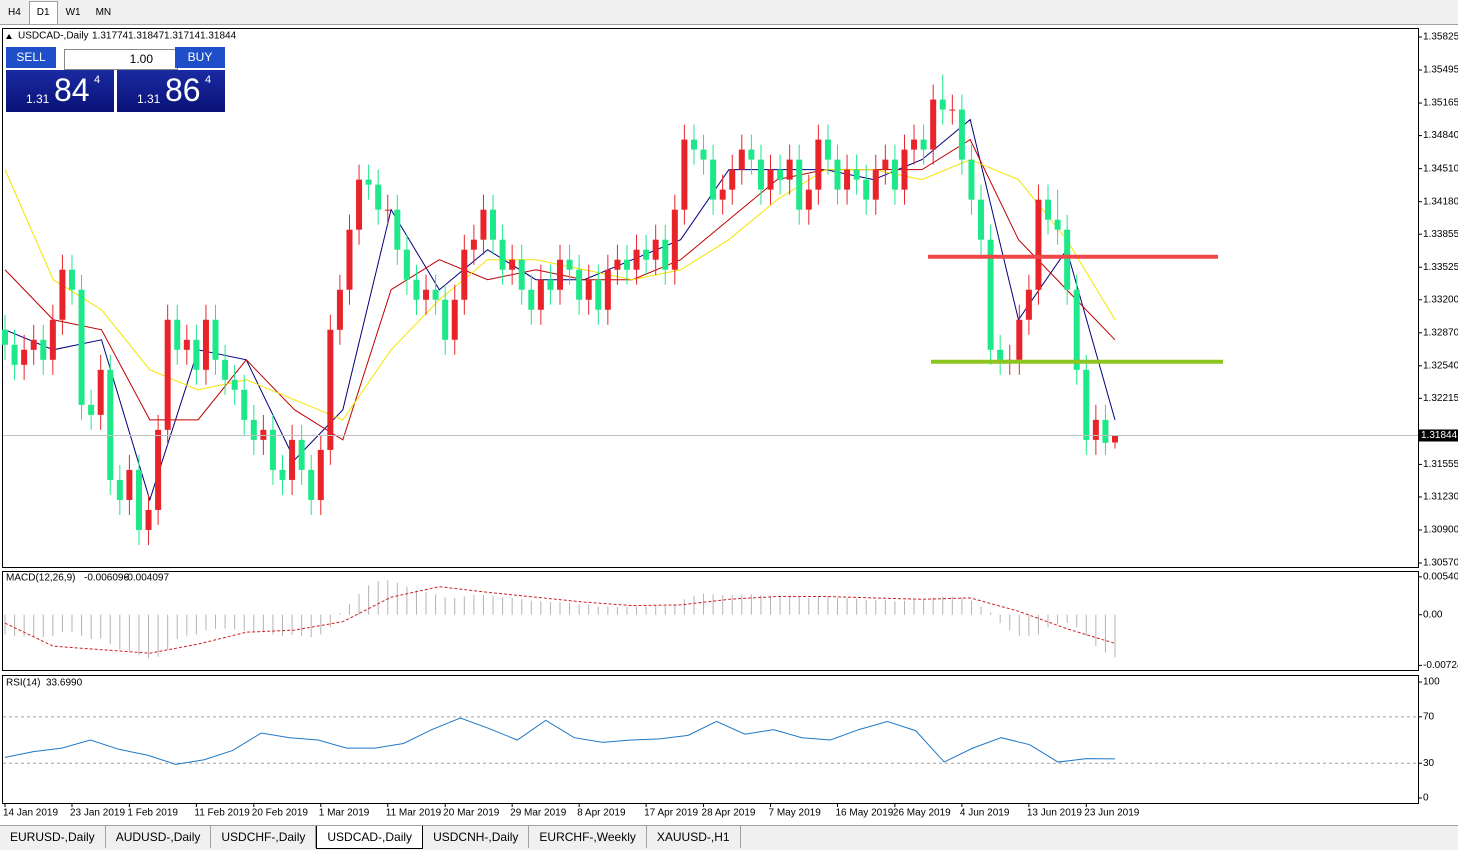 Image resolution: width=1458 pixels, height=850 pixels. Describe the element at coordinates (115, 79) in the screenshot. I see `one-click-trading: SELL 1.00 BUY 1.31 84 4 1.31 86 4` at that location.